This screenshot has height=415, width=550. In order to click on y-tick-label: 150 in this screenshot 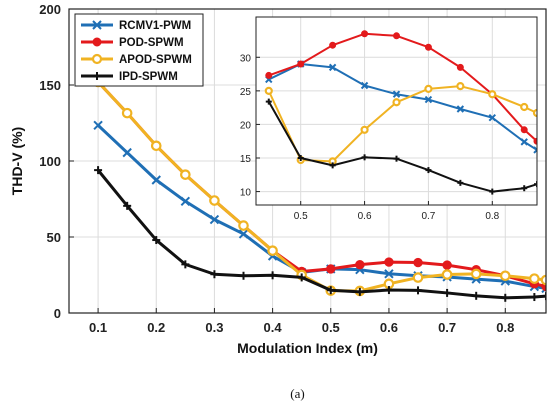, I will do `click(50, 85)`.